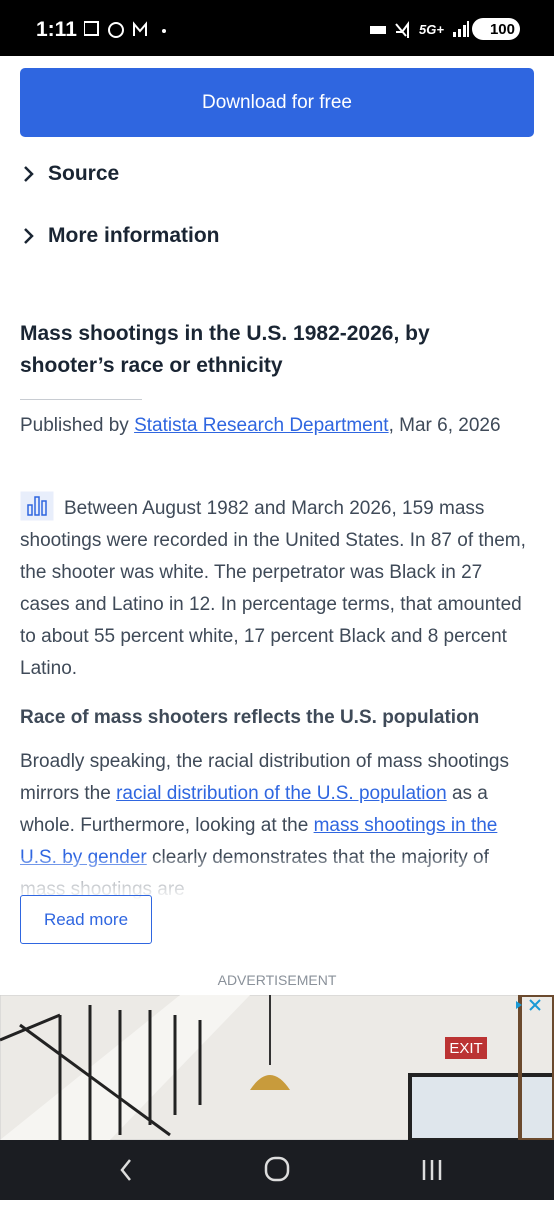 The width and height of the screenshot is (554, 1205). What do you see at coordinates (254, 809) in the screenshot?
I see `text: as a whole. Furthermore, looking at the` at bounding box center [254, 809].